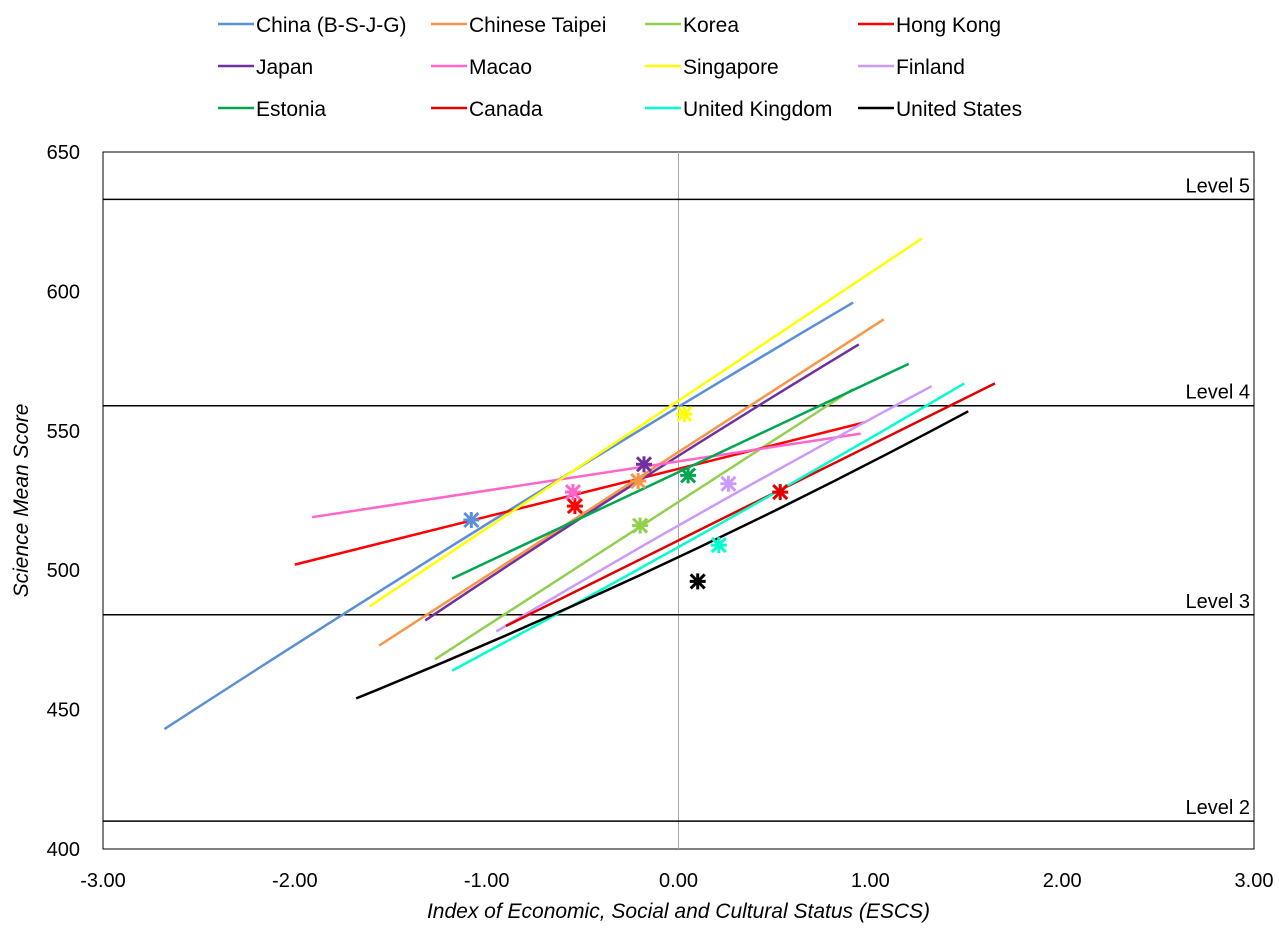 The width and height of the screenshot is (1279, 929). Describe the element at coordinates (731, 67) in the screenshot. I see `legend-label: Singapore` at that location.